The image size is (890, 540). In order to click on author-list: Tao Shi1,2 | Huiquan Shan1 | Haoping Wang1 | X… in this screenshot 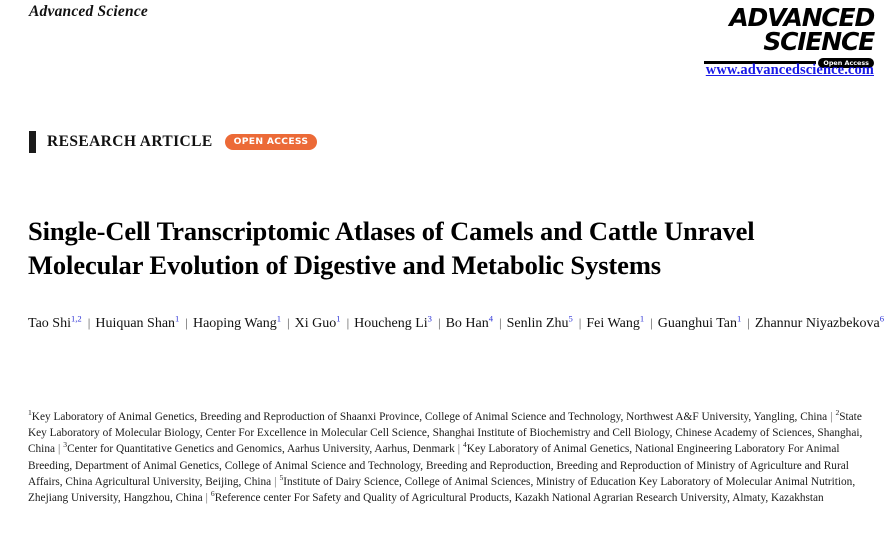, I will do `click(456, 323)`.